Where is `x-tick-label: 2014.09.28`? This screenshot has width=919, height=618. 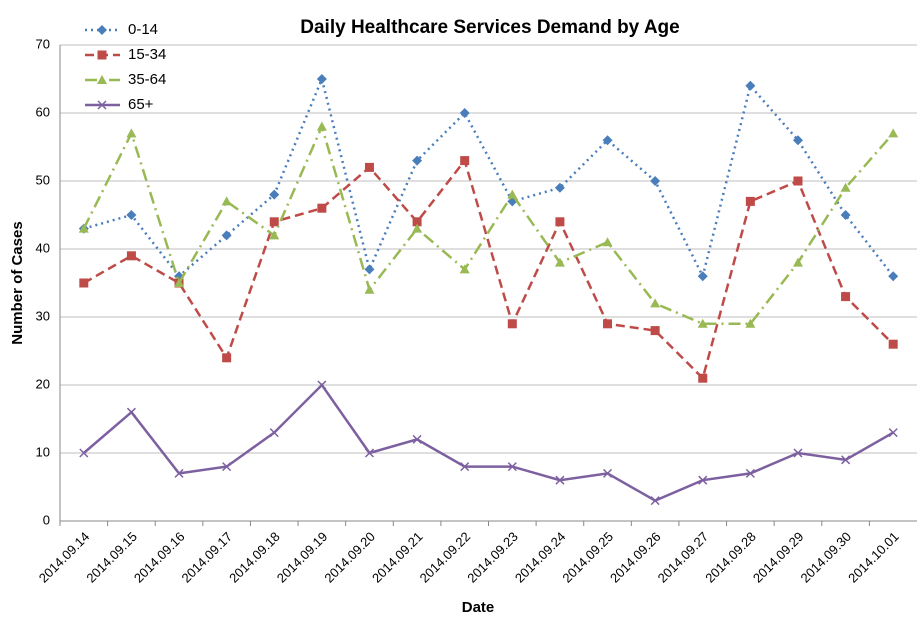
x-tick-label: 2014.09.28 is located at coordinates (730, 557).